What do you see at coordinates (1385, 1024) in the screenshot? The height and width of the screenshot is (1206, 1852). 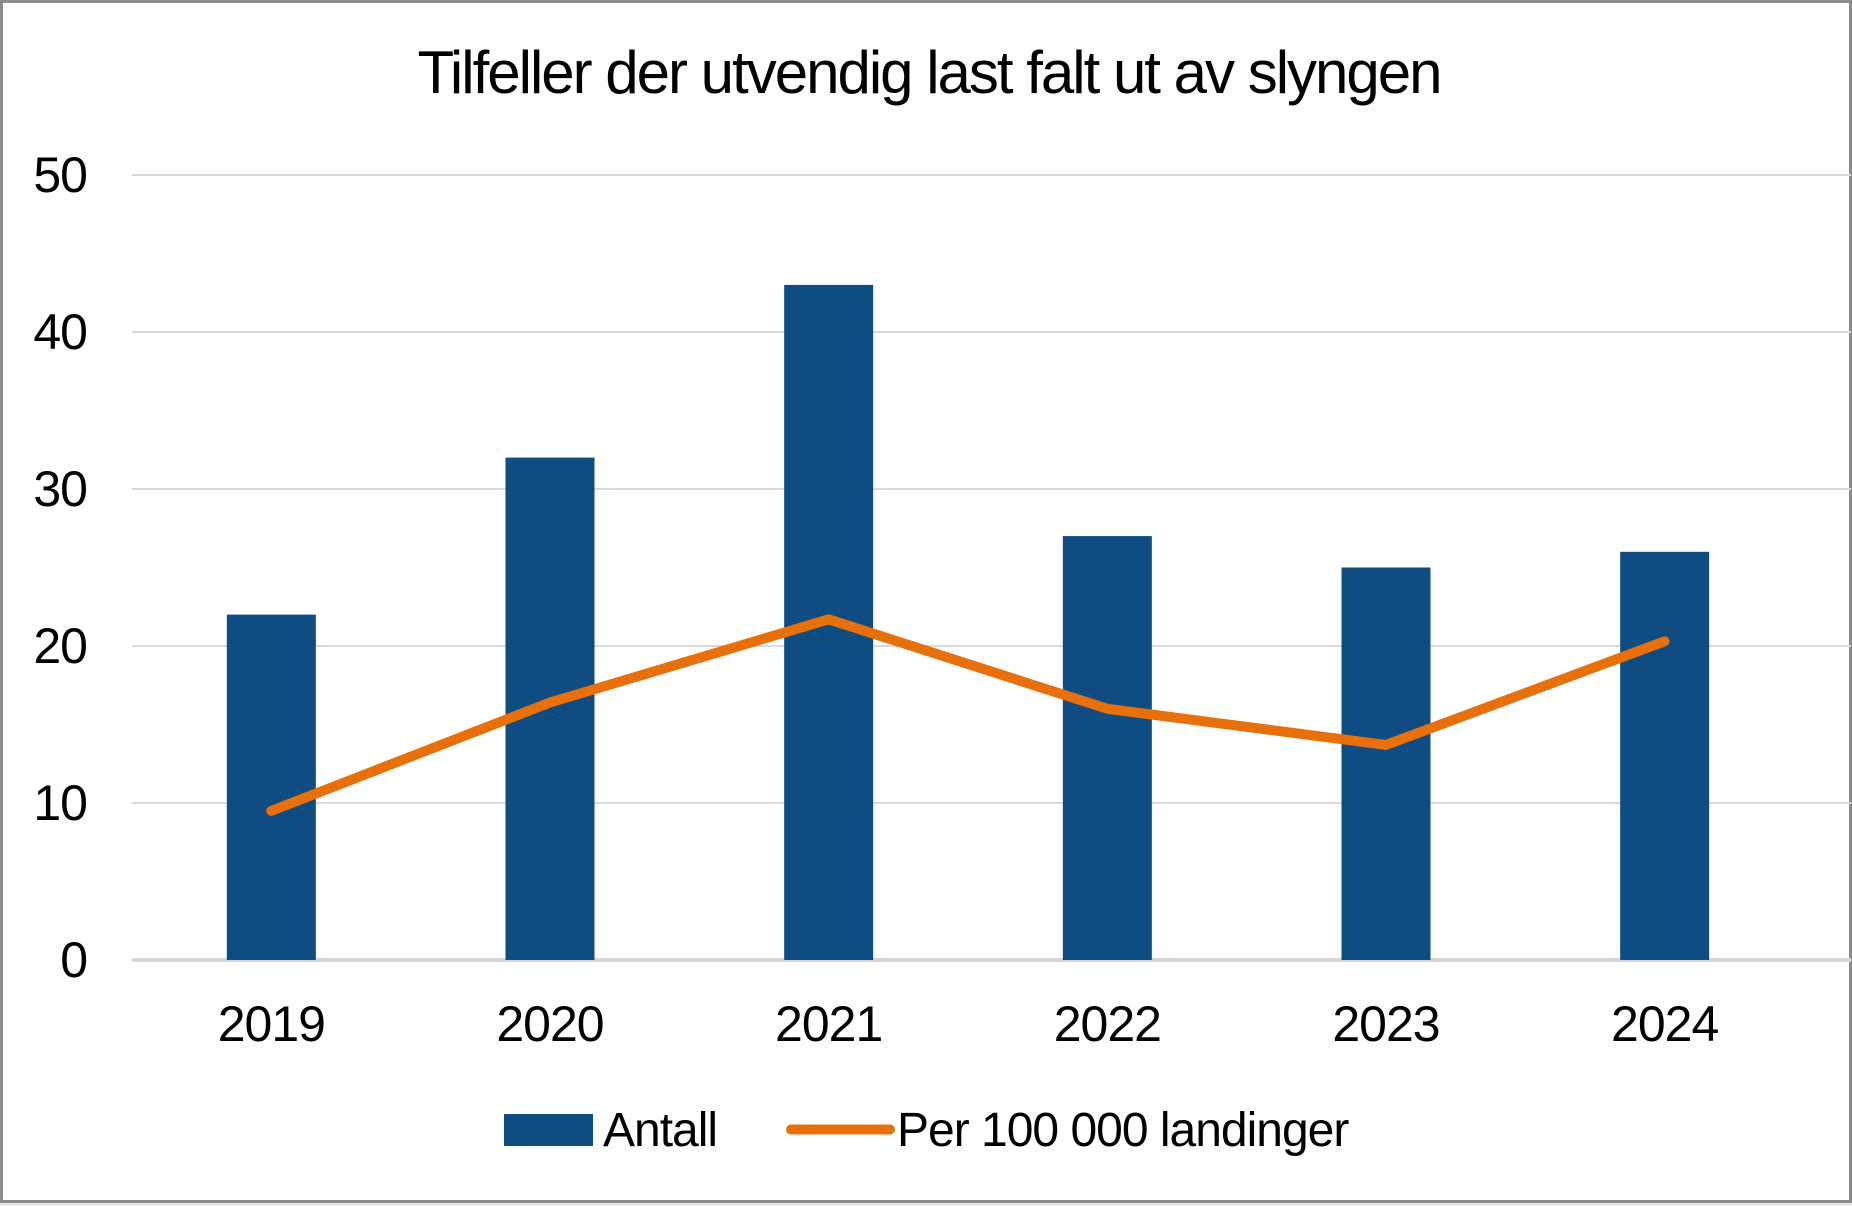 I see `x-category-label-2023: 2023` at bounding box center [1385, 1024].